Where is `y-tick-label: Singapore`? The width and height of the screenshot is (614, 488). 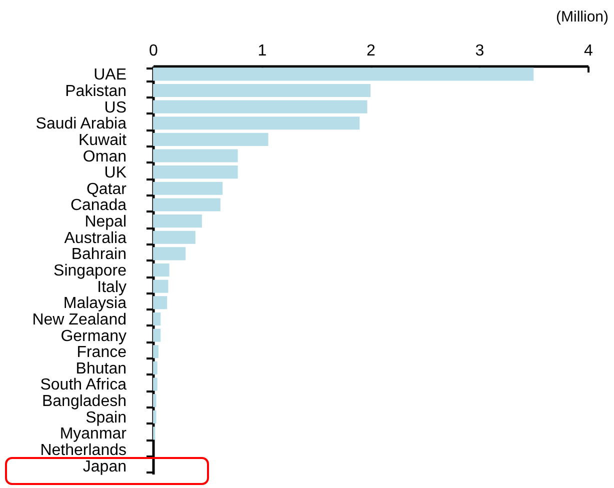 y-tick-label: Singapore is located at coordinates (90, 271).